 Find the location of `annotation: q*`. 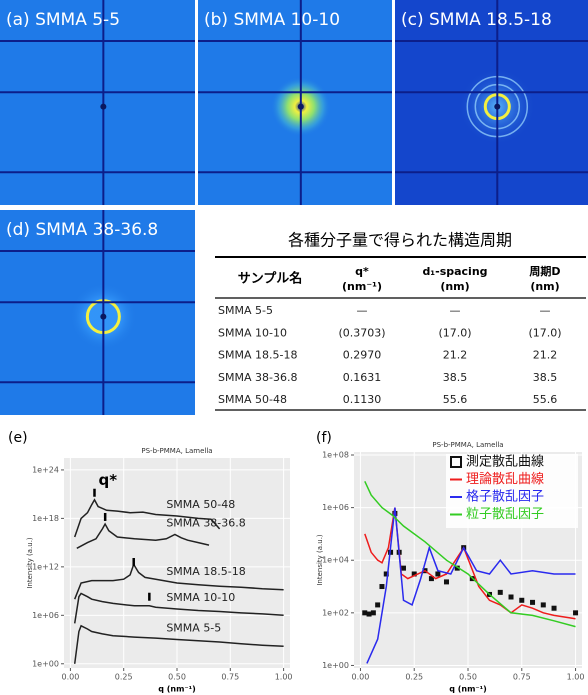

annotation: q* is located at coordinates (107, 480).